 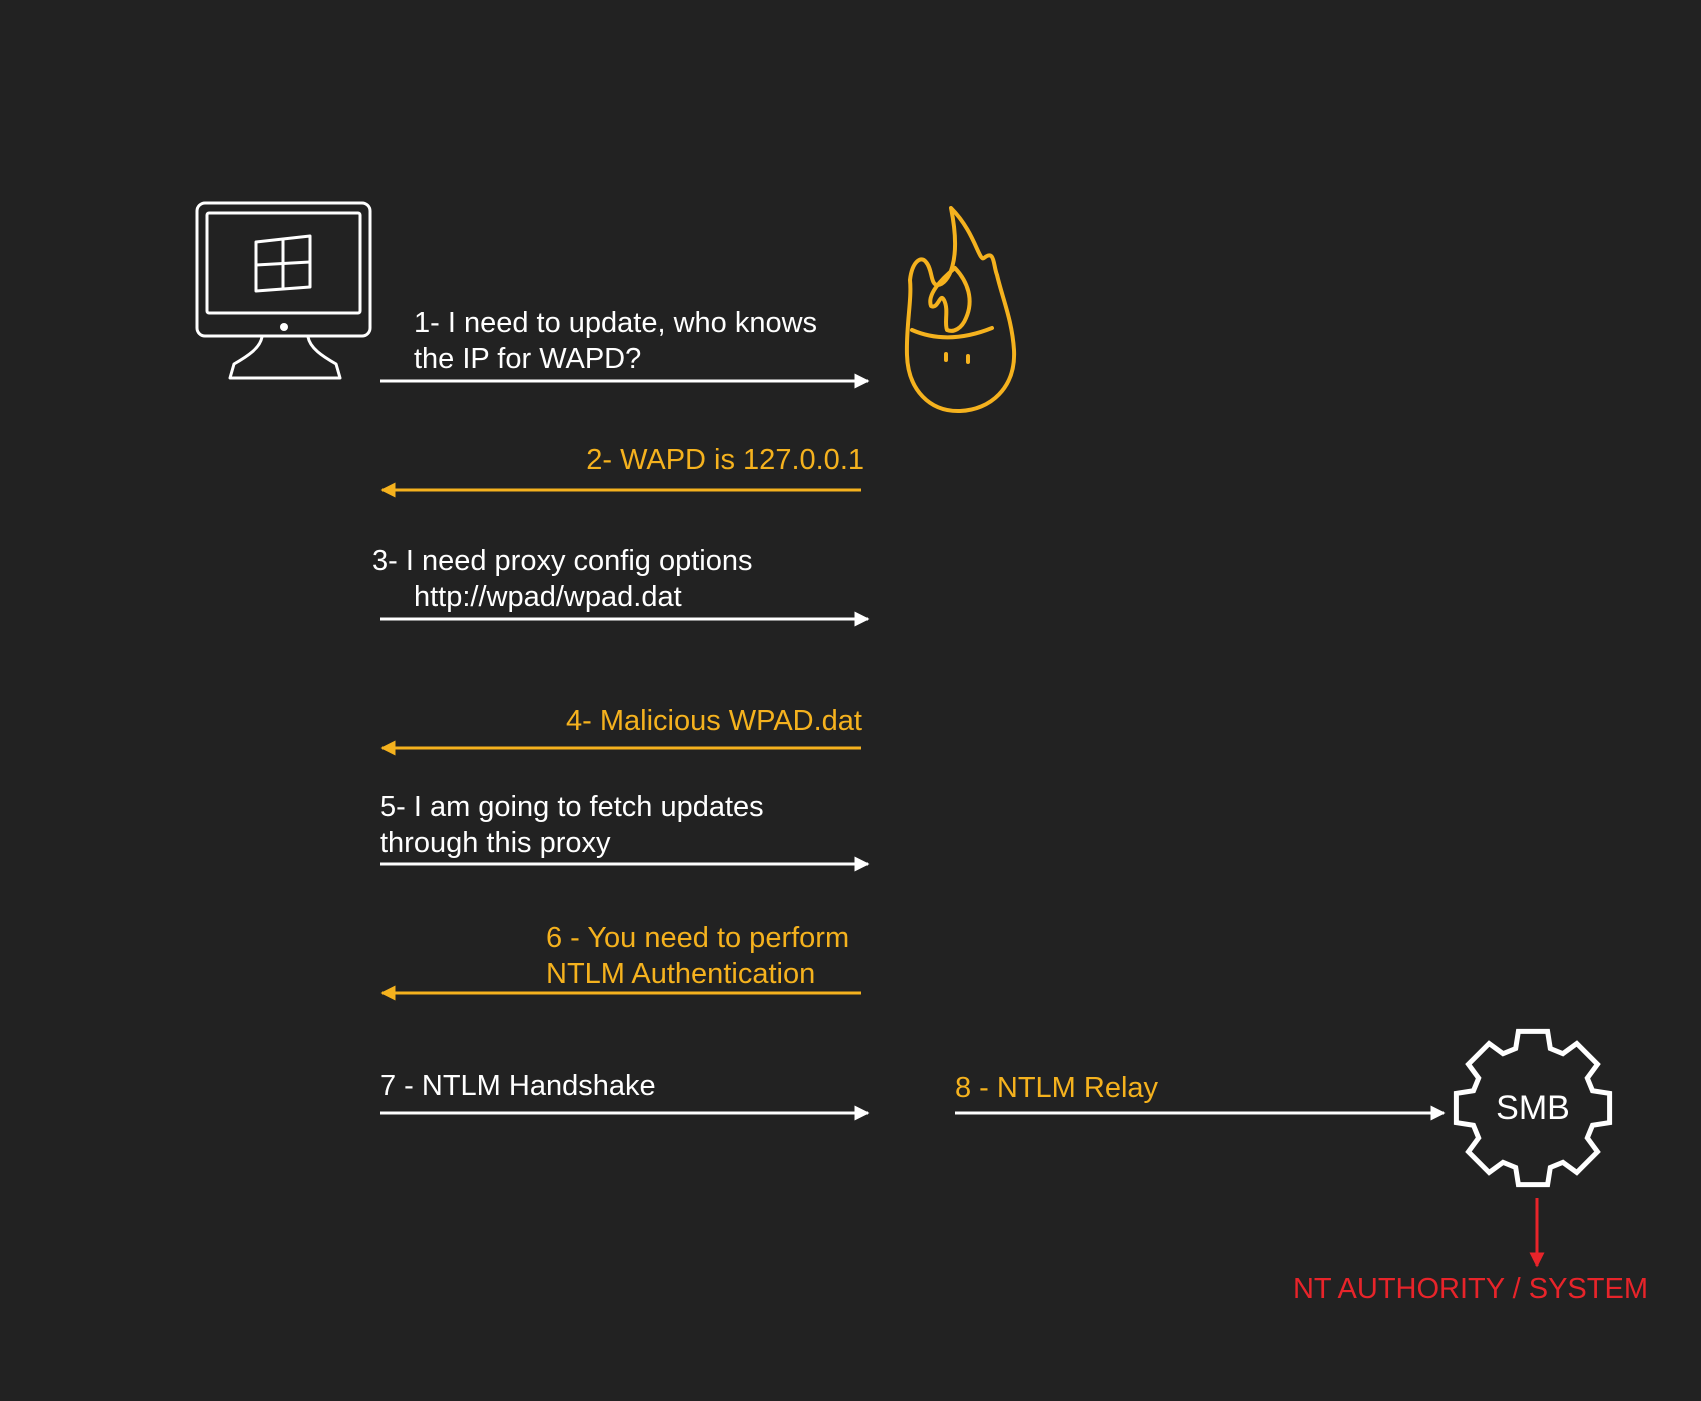 What do you see at coordinates (572, 807) in the screenshot?
I see `message-5-line-1: 5- I am going to fetch updates` at bounding box center [572, 807].